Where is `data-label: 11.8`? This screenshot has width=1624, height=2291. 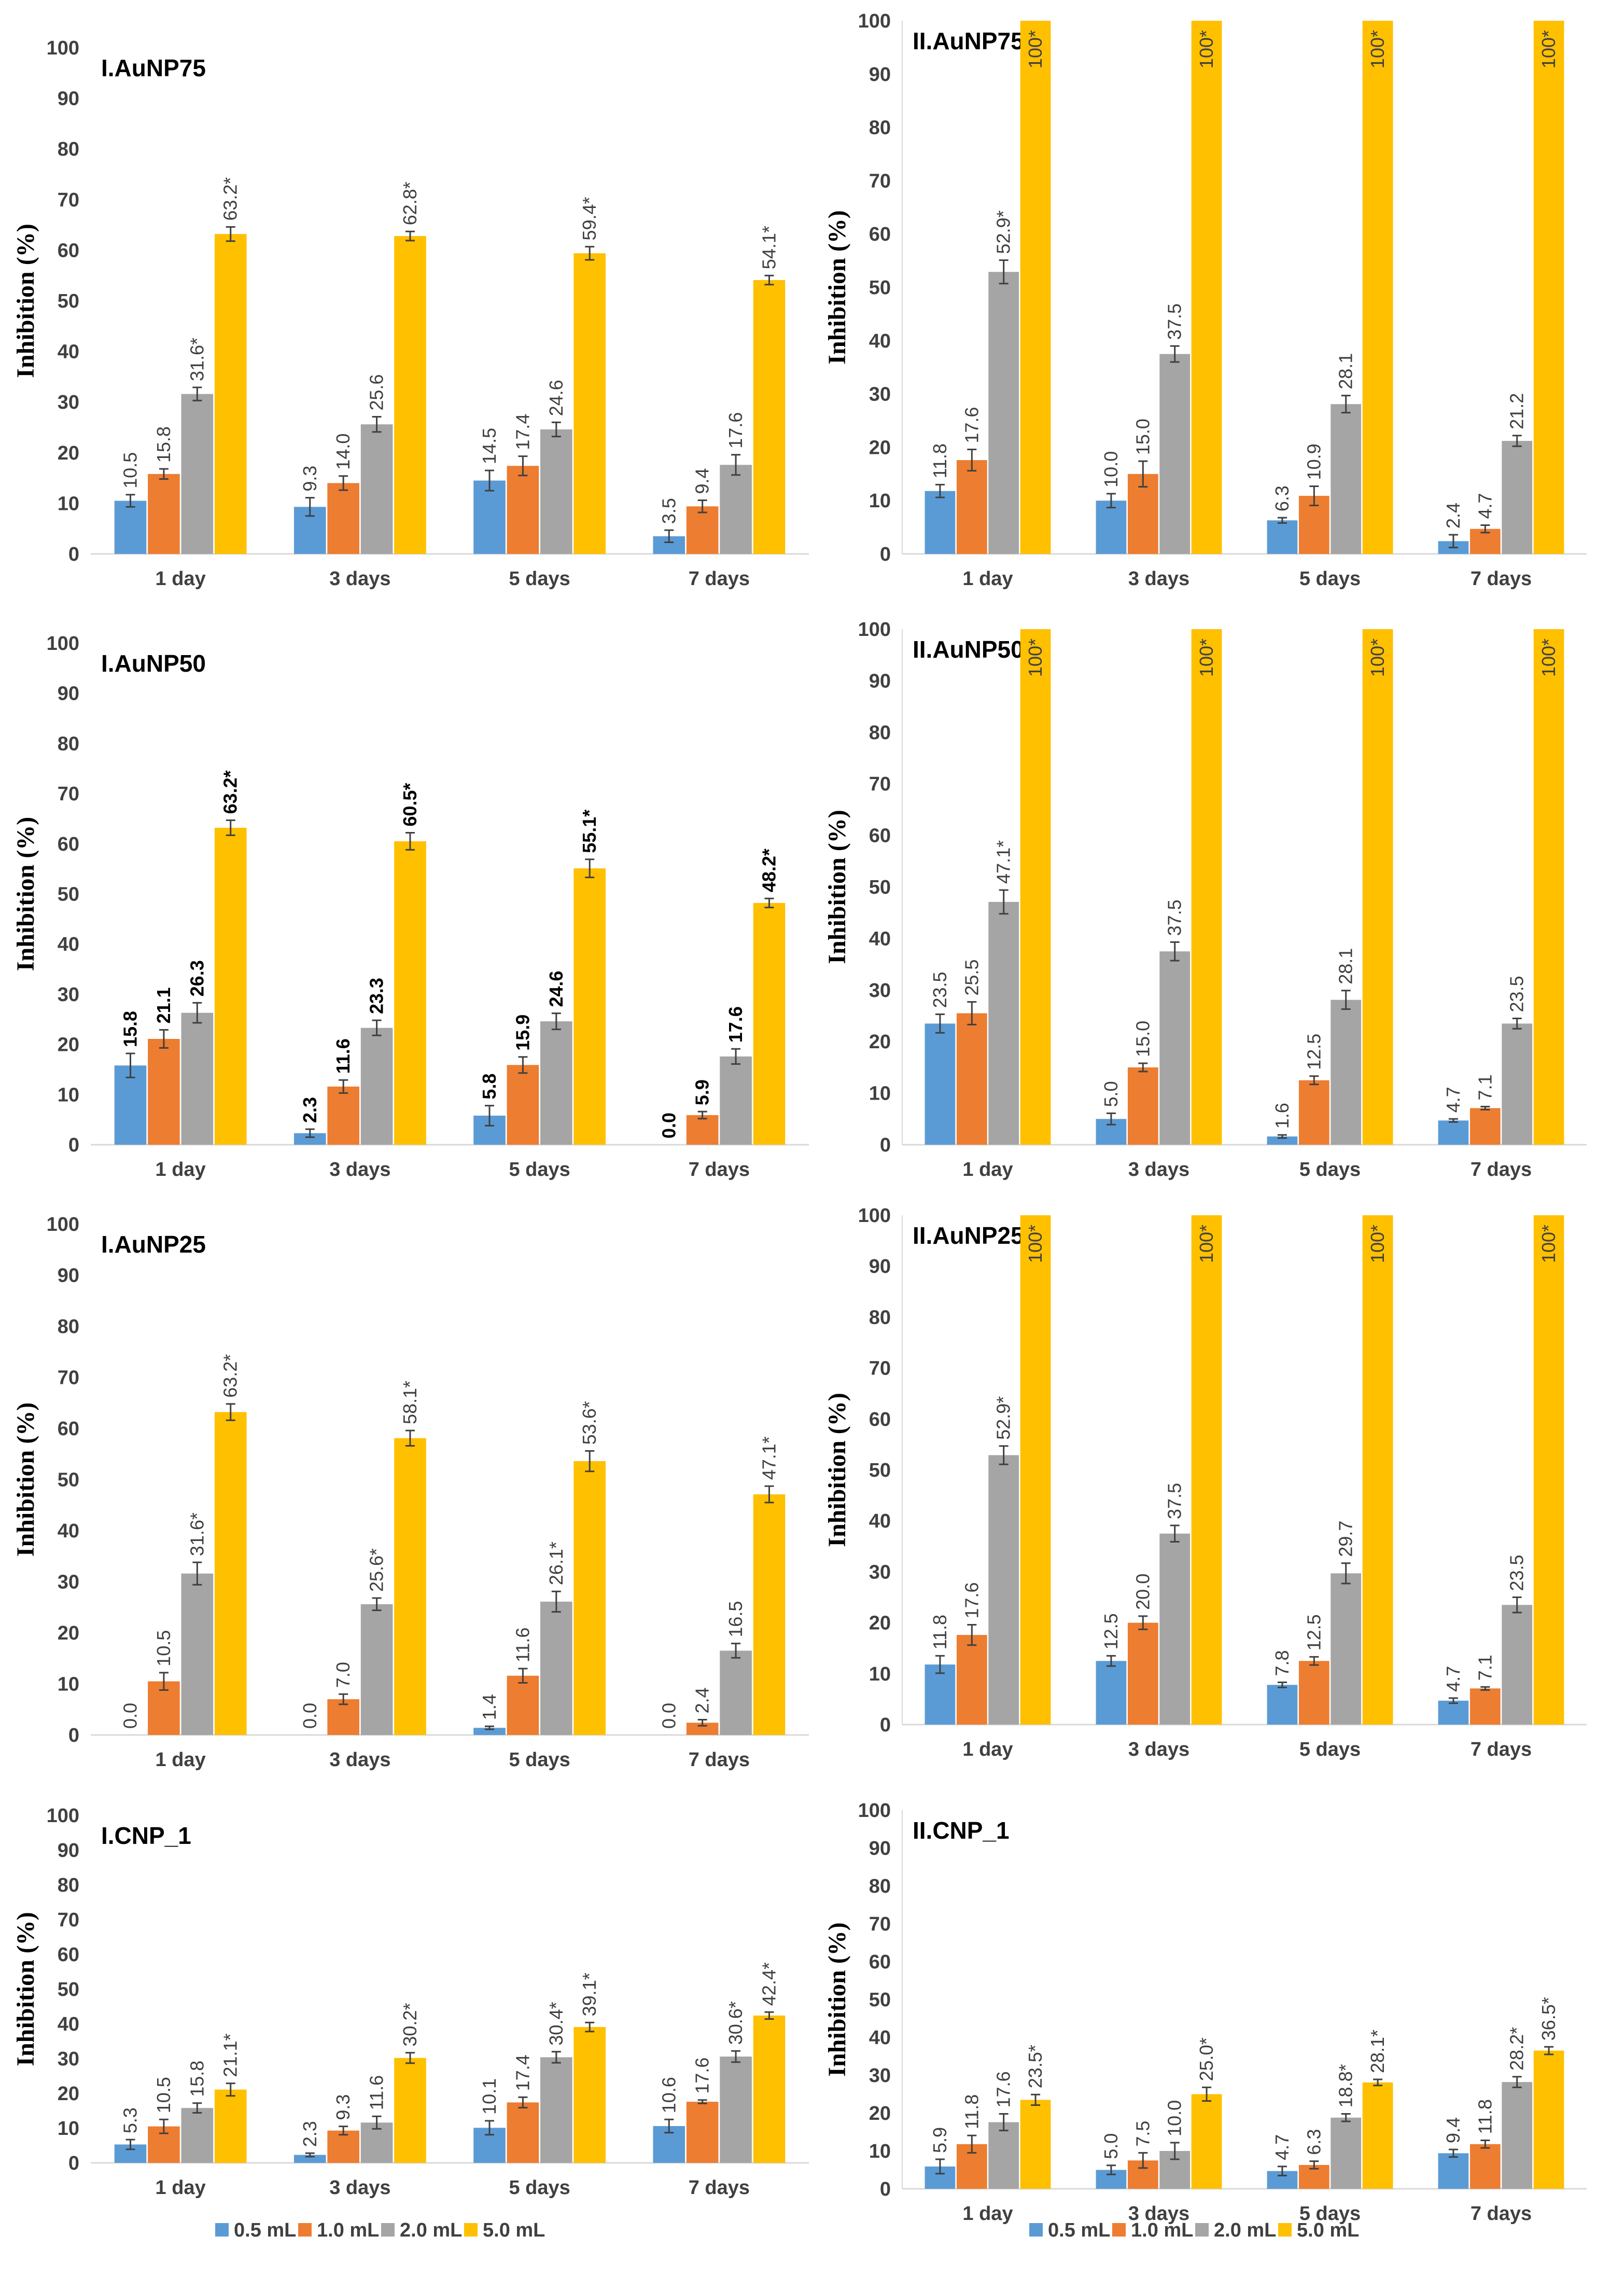 data-label: 11.8 is located at coordinates (971, 2111).